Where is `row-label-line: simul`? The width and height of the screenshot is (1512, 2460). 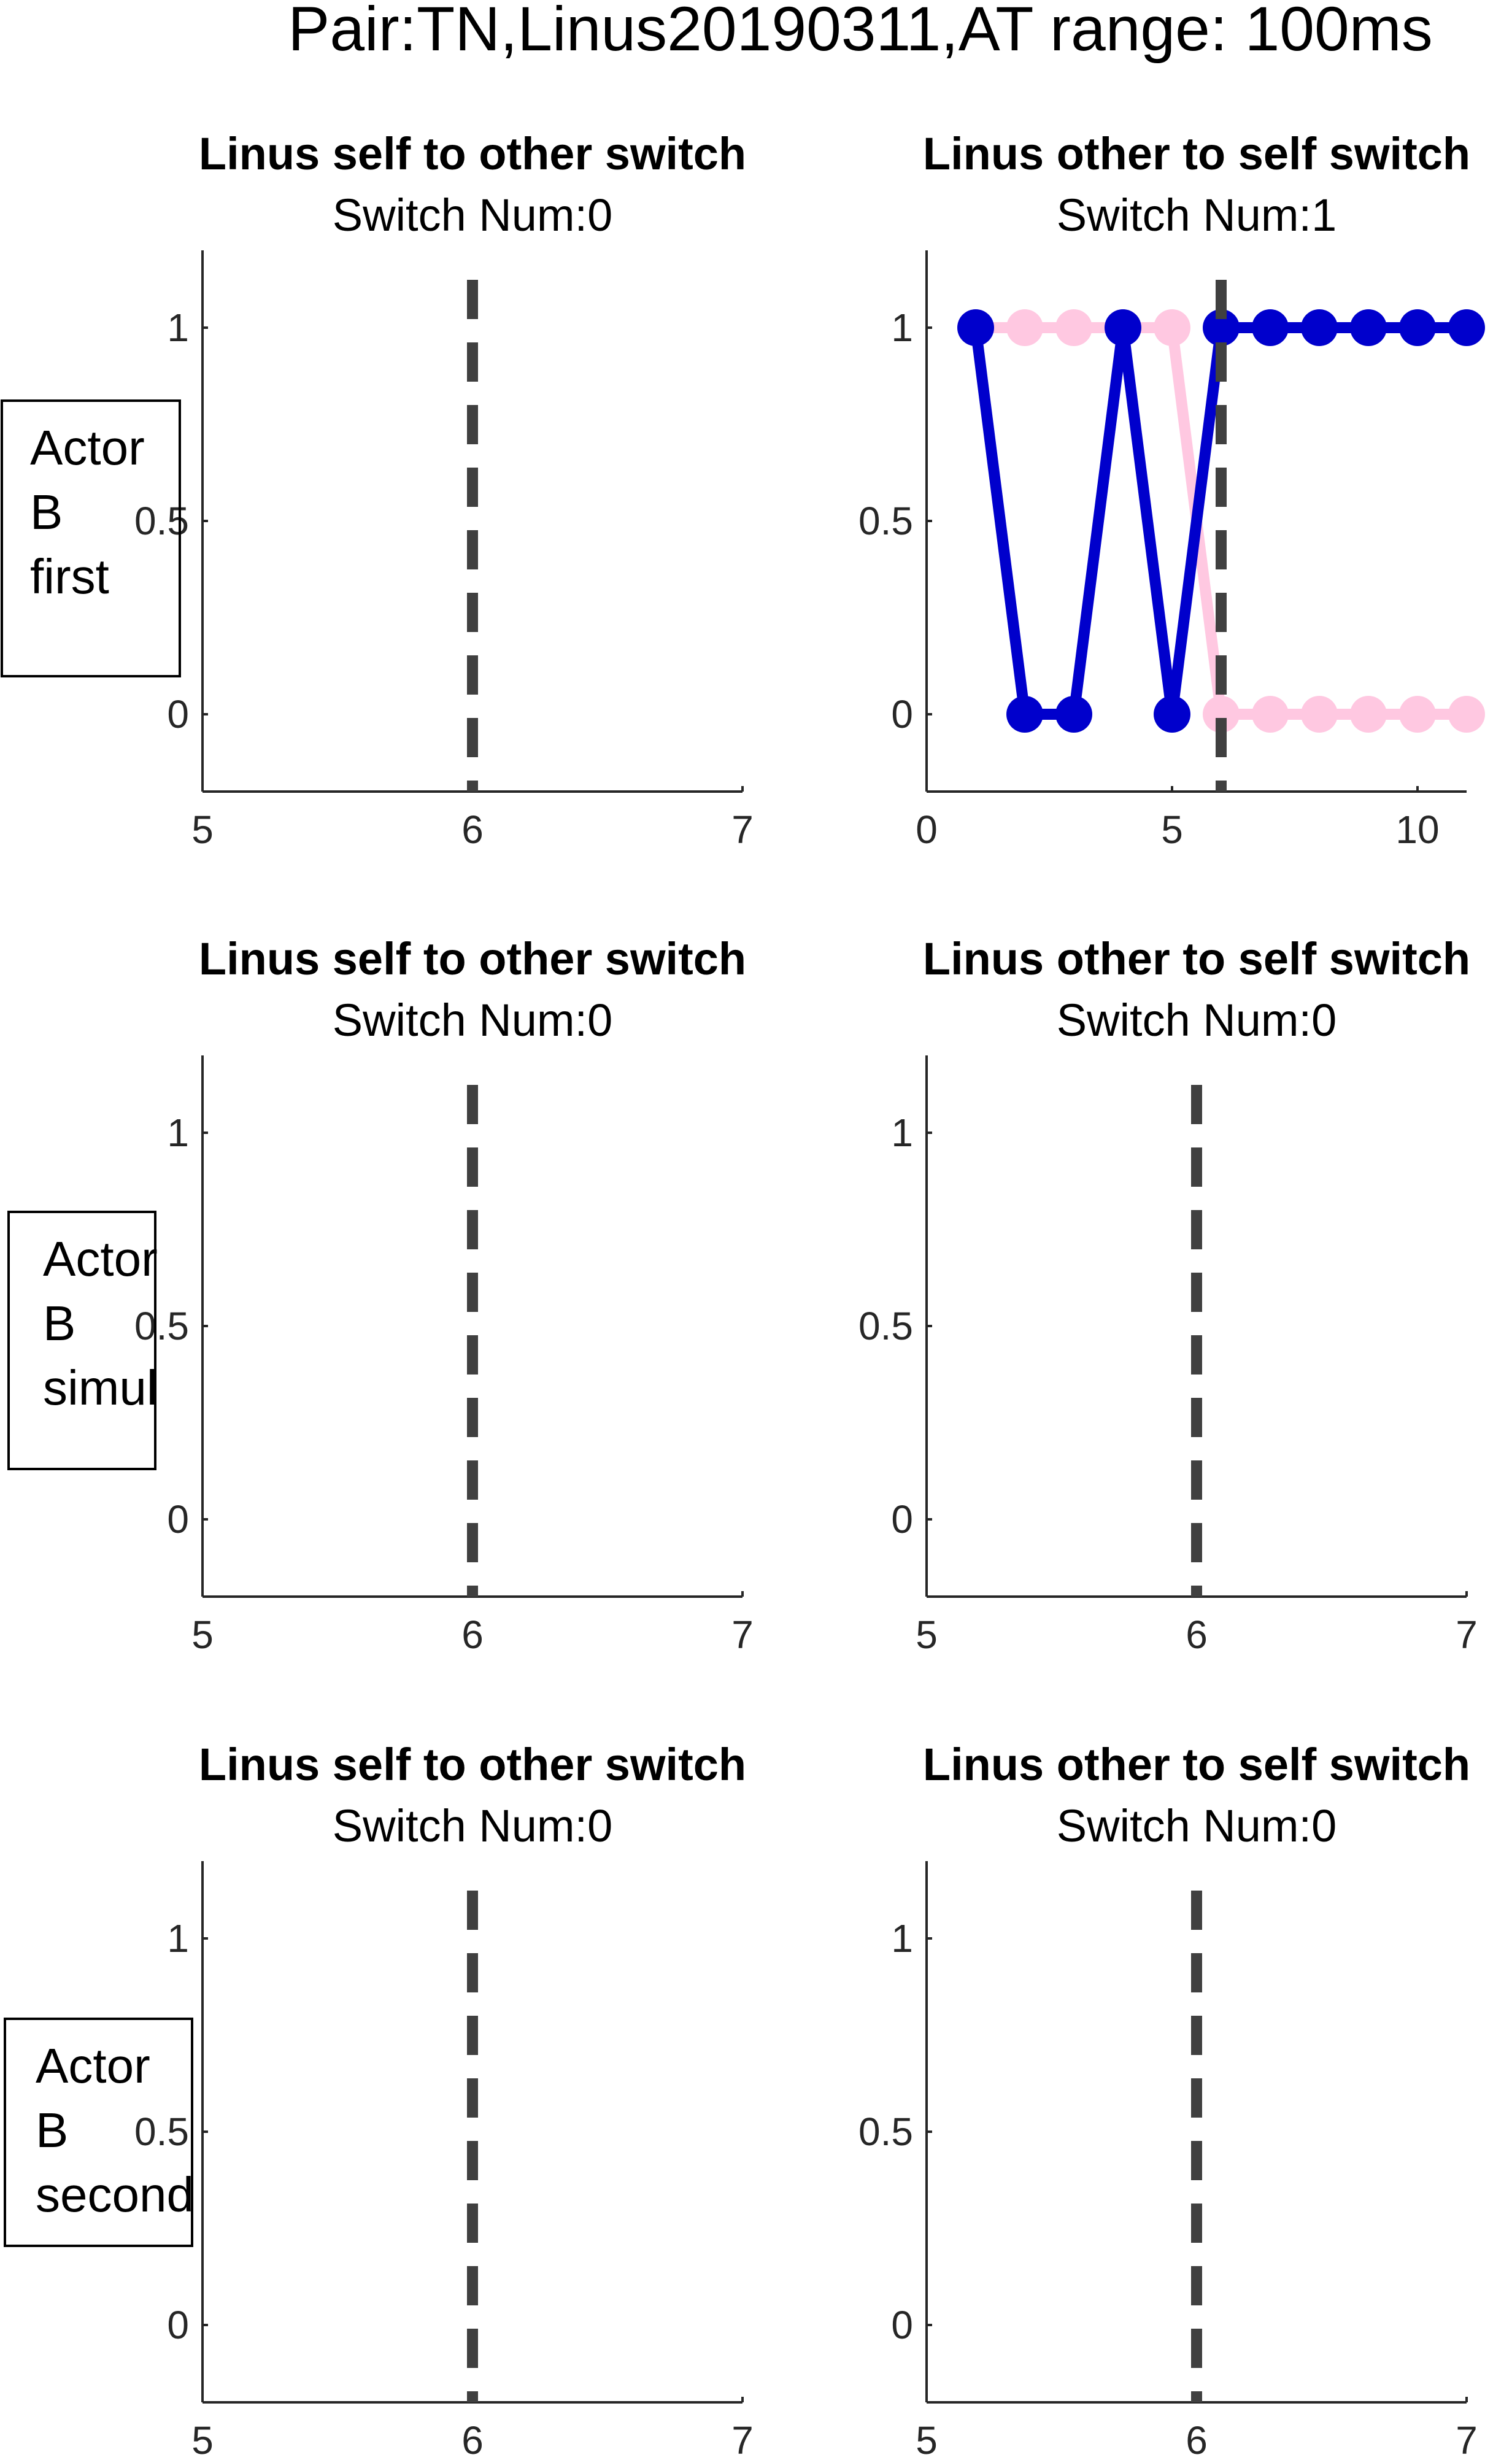
row-label-line: simul is located at coordinates (100, 1387).